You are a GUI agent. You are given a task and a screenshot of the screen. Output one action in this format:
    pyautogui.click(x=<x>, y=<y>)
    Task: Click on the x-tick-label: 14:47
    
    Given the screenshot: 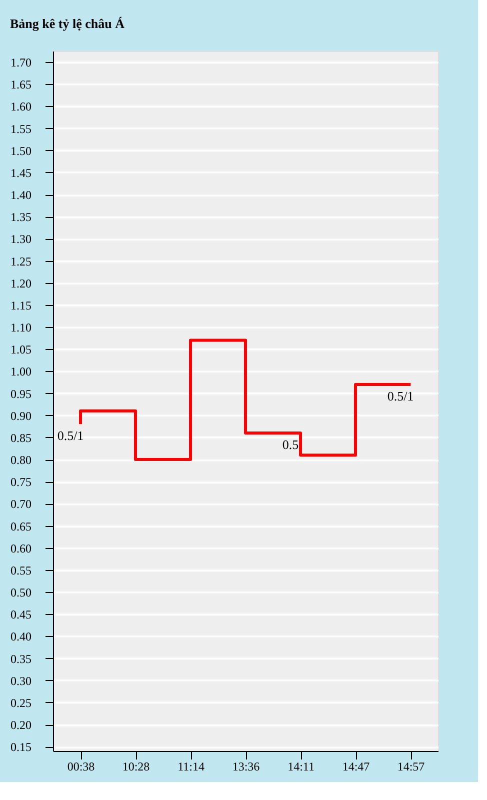 What is the action you would take?
    pyautogui.click(x=356, y=767)
    